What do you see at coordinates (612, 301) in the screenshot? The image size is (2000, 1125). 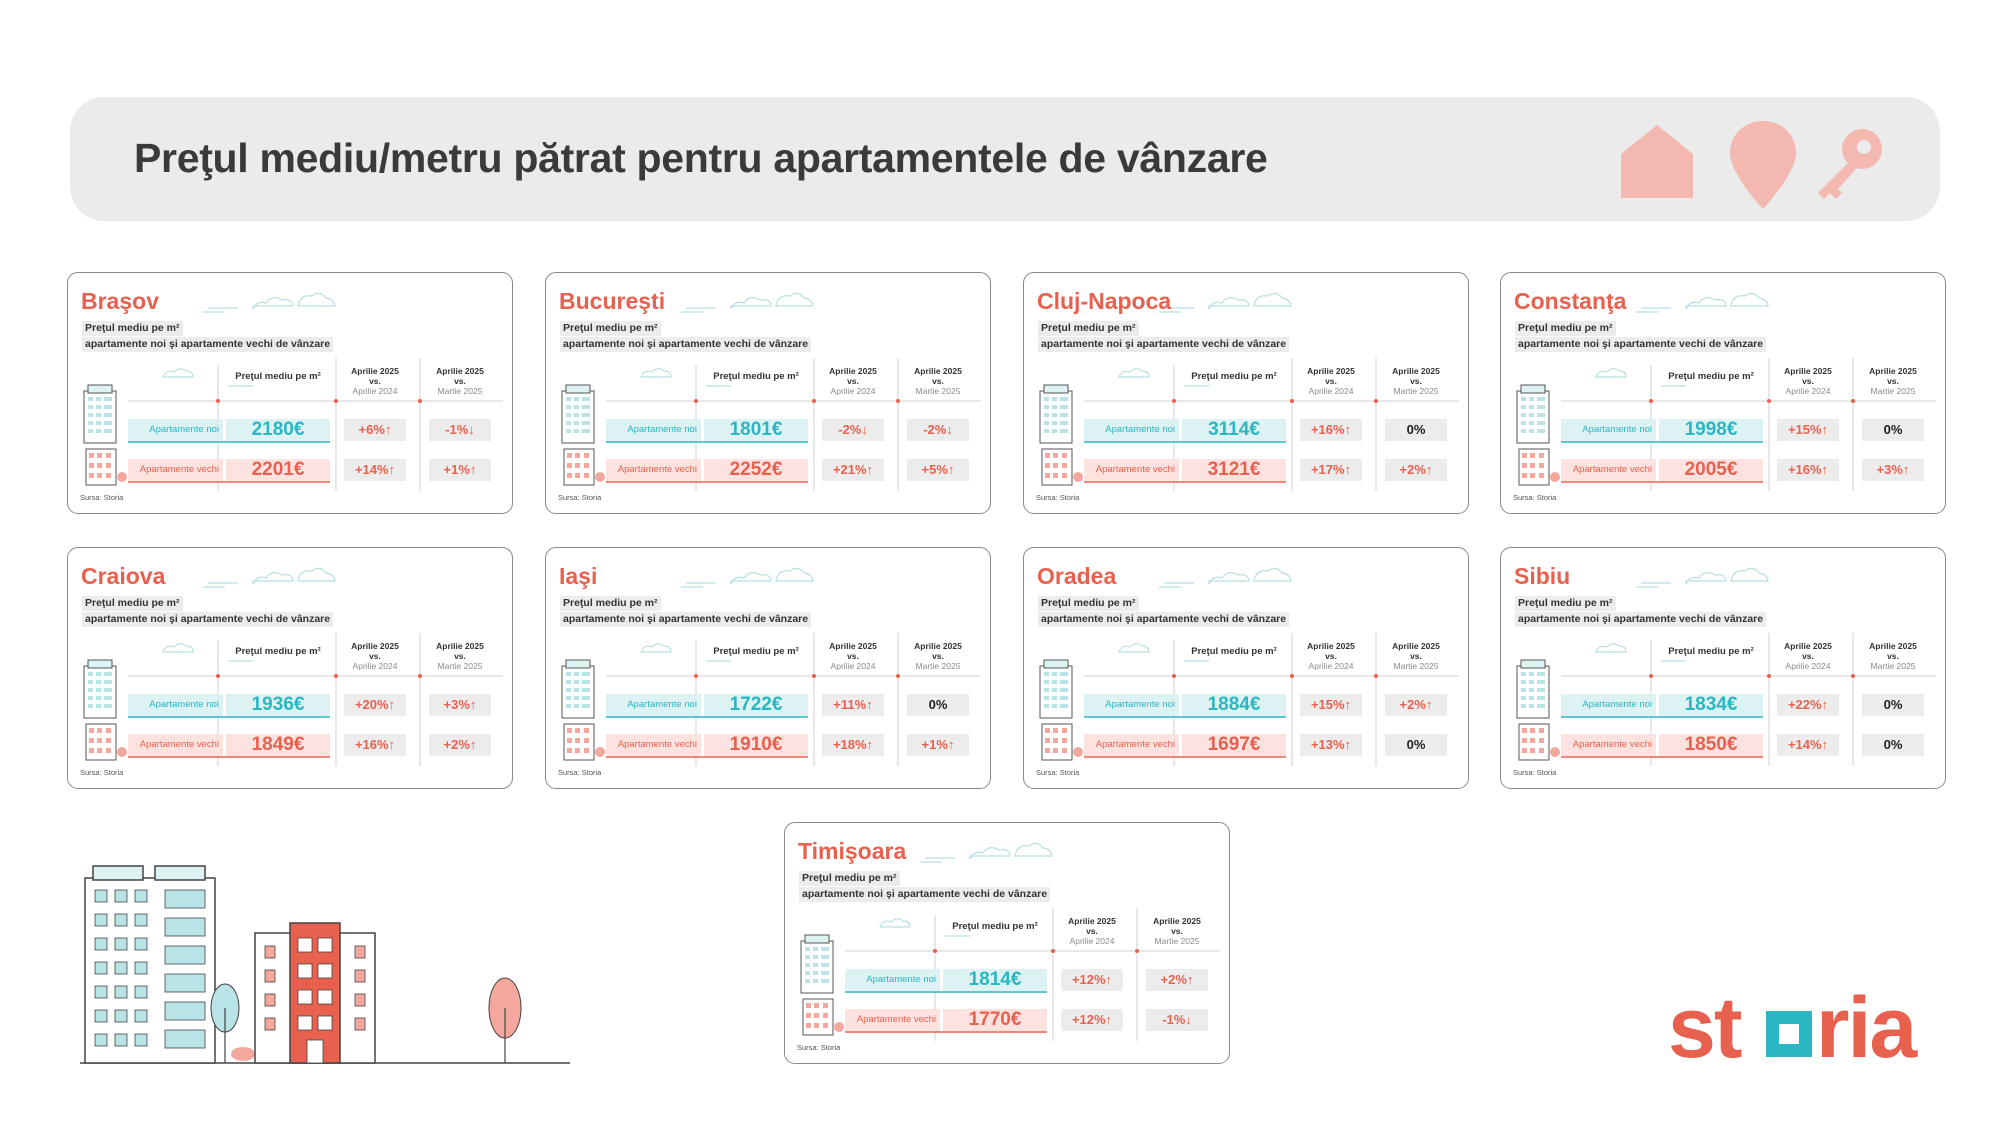 I see `city-name: Bucureşti` at bounding box center [612, 301].